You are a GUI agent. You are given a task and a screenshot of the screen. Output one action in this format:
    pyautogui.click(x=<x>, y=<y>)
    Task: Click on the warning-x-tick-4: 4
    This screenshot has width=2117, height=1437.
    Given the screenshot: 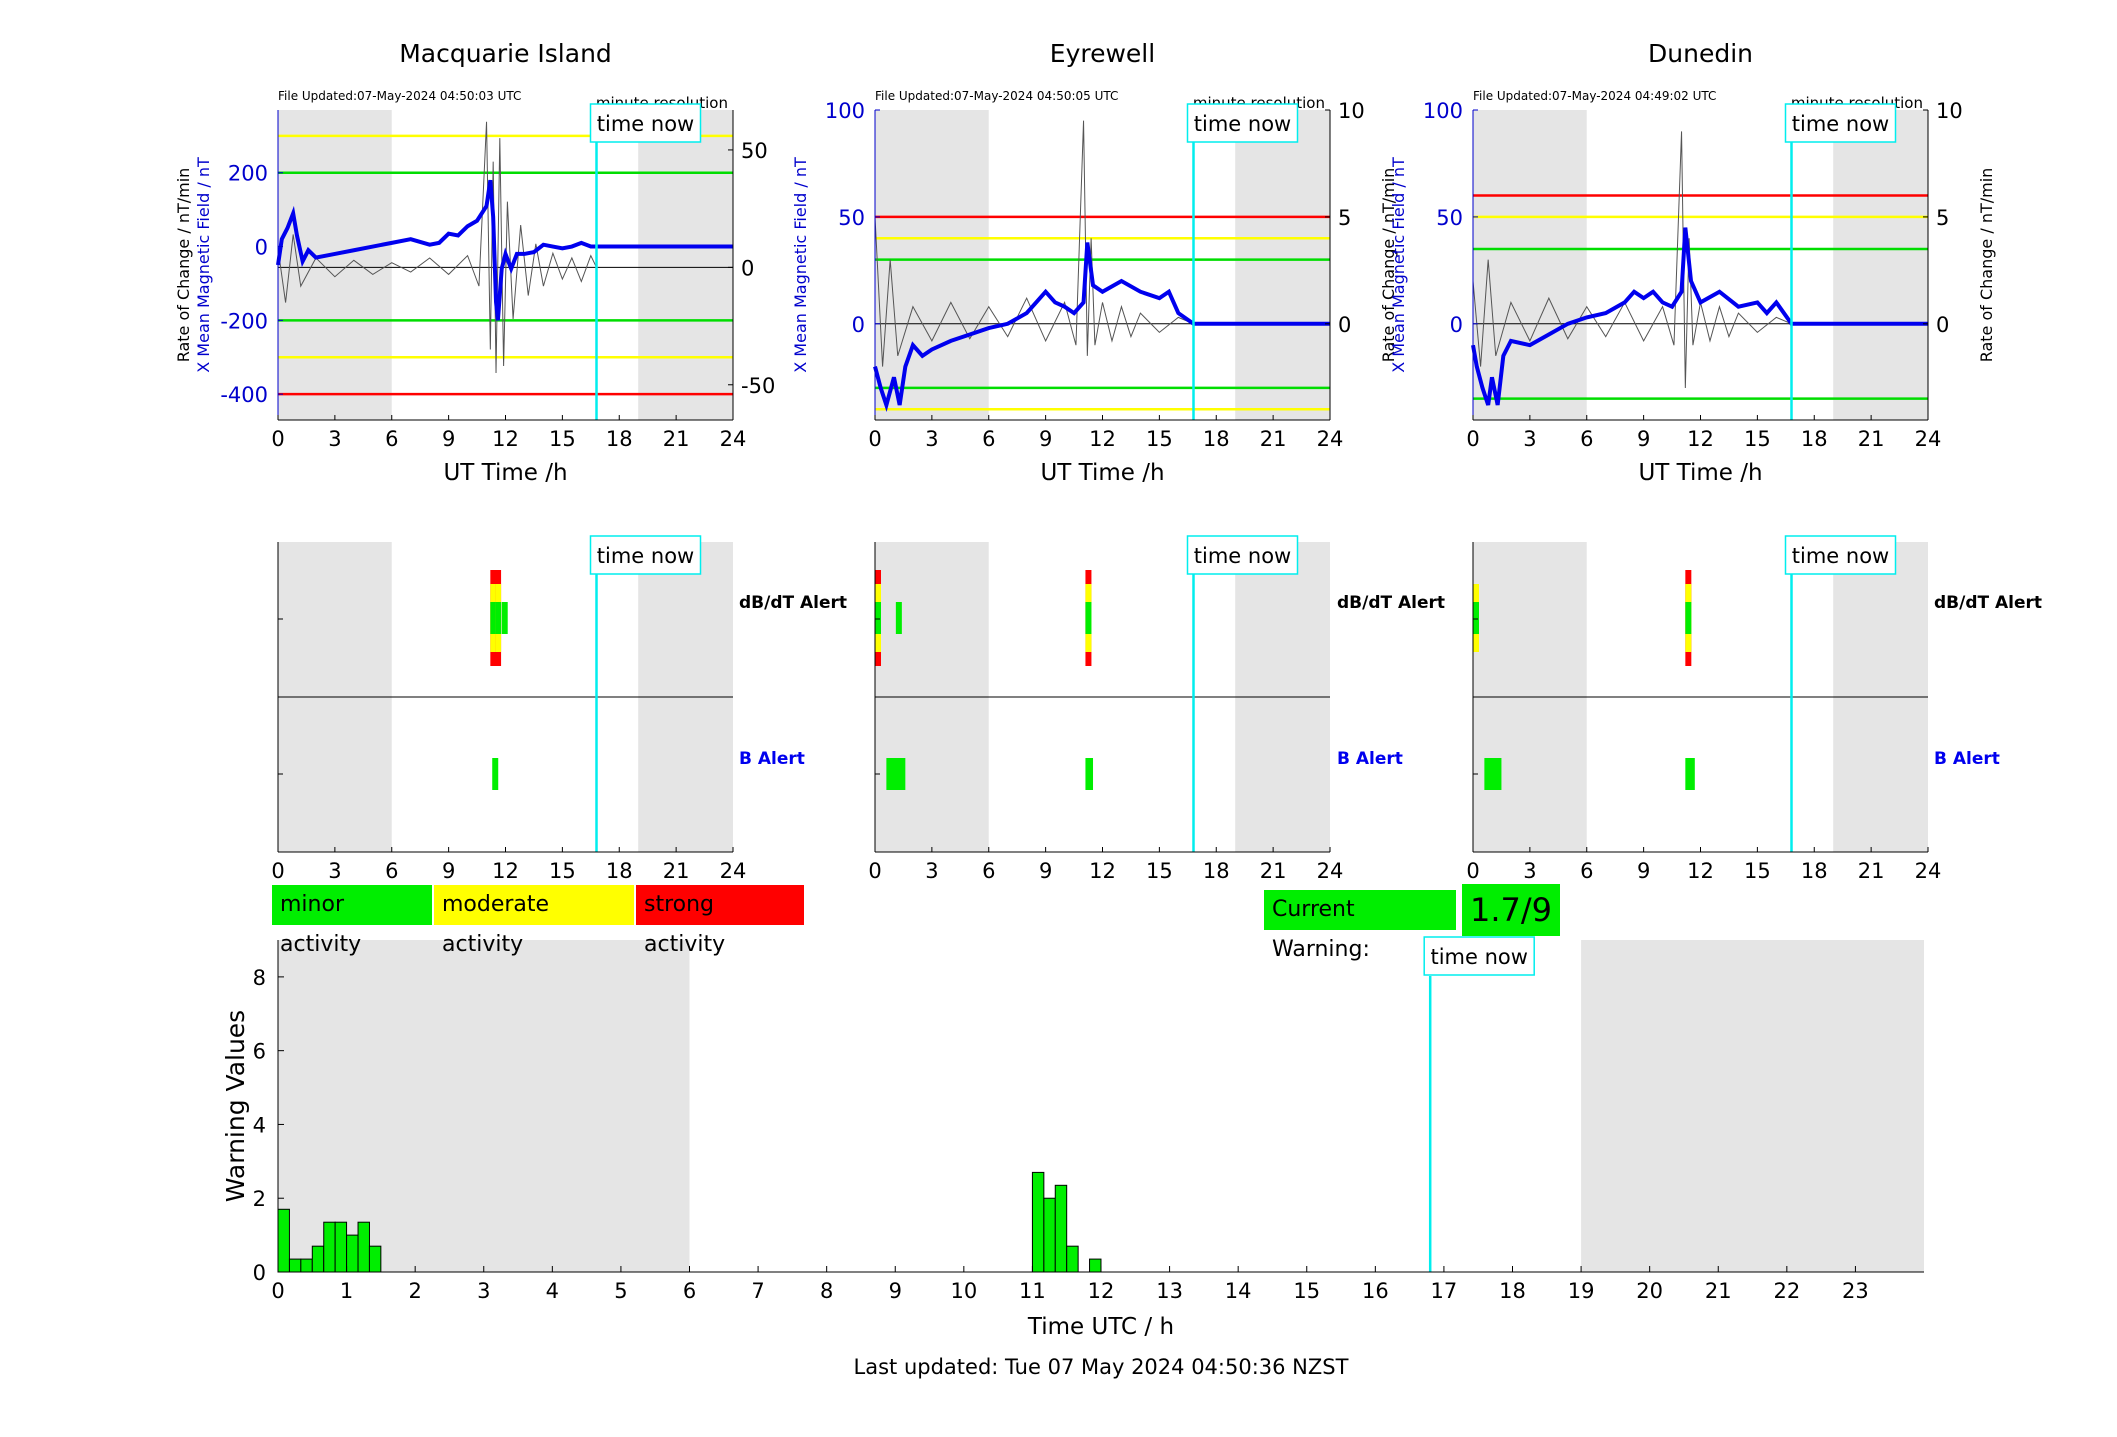 What is the action you would take?
    pyautogui.click(x=552, y=1291)
    